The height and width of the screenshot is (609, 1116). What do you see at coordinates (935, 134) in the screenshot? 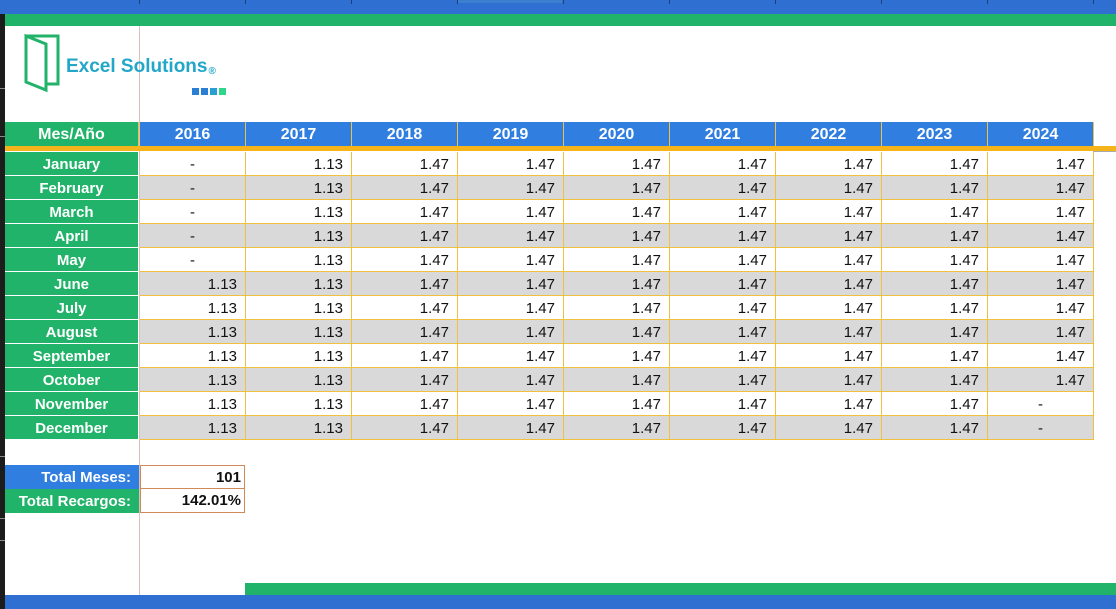
I see `year-header: 2023` at bounding box center [935, 134].